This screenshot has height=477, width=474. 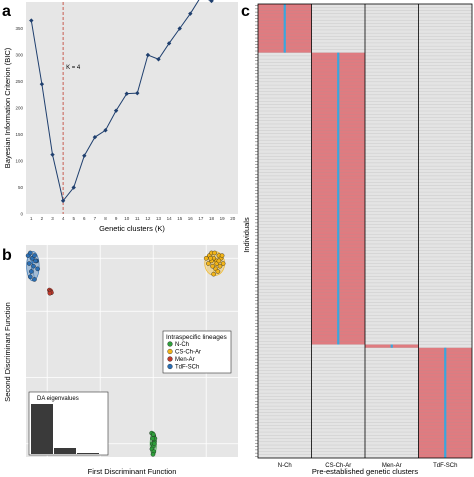 What do you see at coordinates (19, 28) in the screenshot?
I see `panel-a-y-tick-label: 350` at bounding box center [19, 28].